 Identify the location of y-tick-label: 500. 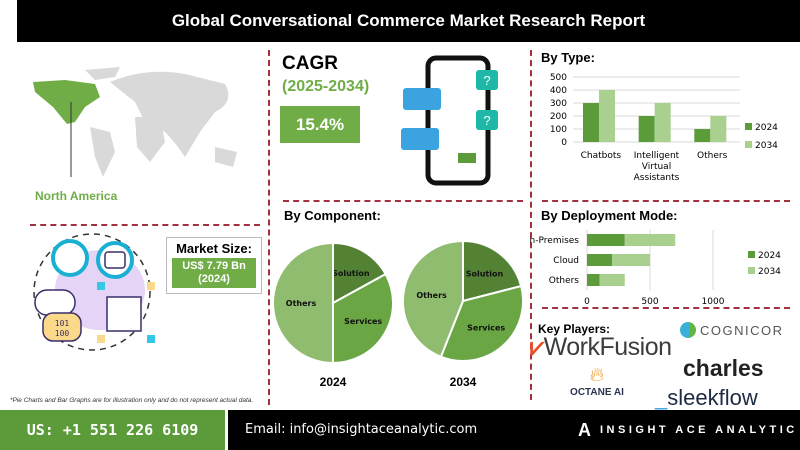
(558, 78).